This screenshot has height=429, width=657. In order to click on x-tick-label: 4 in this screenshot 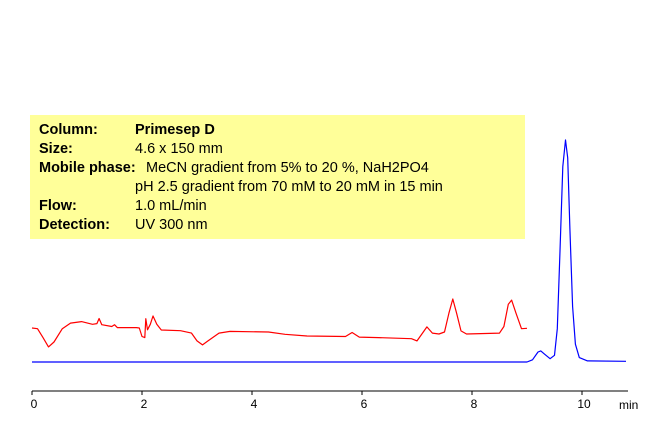, I will do `click(254, 404)`.